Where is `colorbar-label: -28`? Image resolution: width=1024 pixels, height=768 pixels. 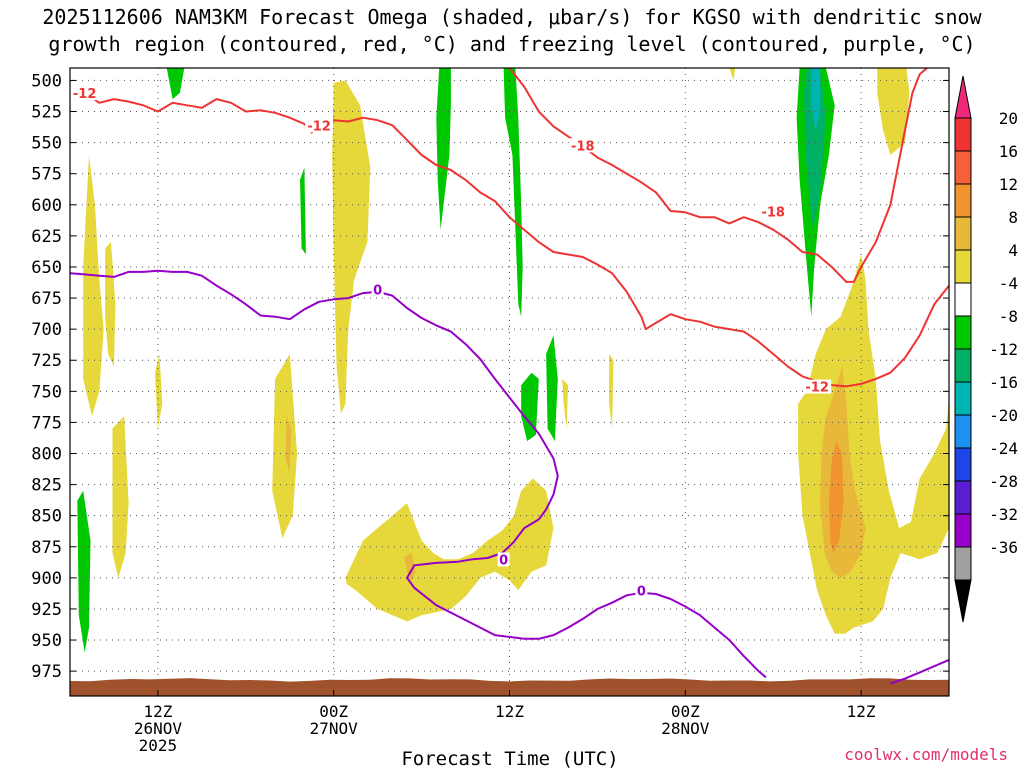 colorbar-label: -28 is located at coordinates (1003, 481).